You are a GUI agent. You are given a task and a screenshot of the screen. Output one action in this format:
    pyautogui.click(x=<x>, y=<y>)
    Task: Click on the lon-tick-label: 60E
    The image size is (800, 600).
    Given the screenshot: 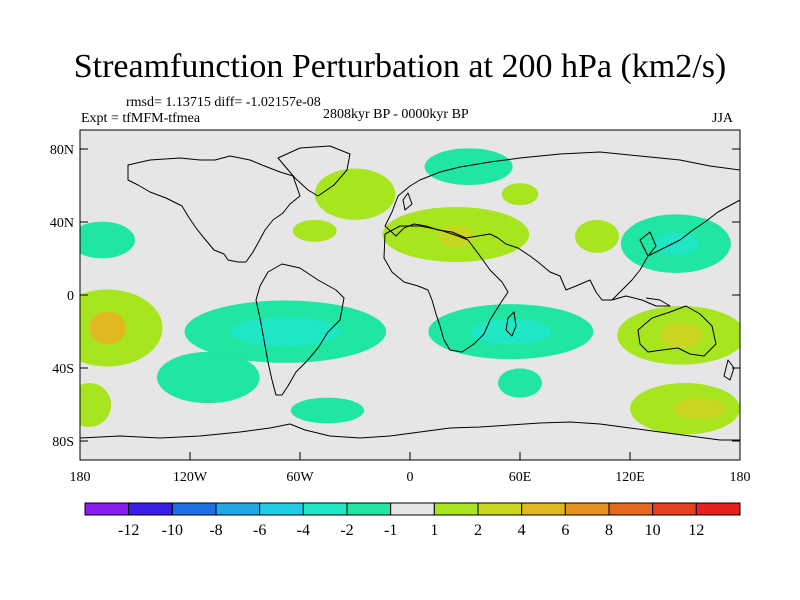 What is the action you would take?
    pyautogui.click(x=520, y=477)
    